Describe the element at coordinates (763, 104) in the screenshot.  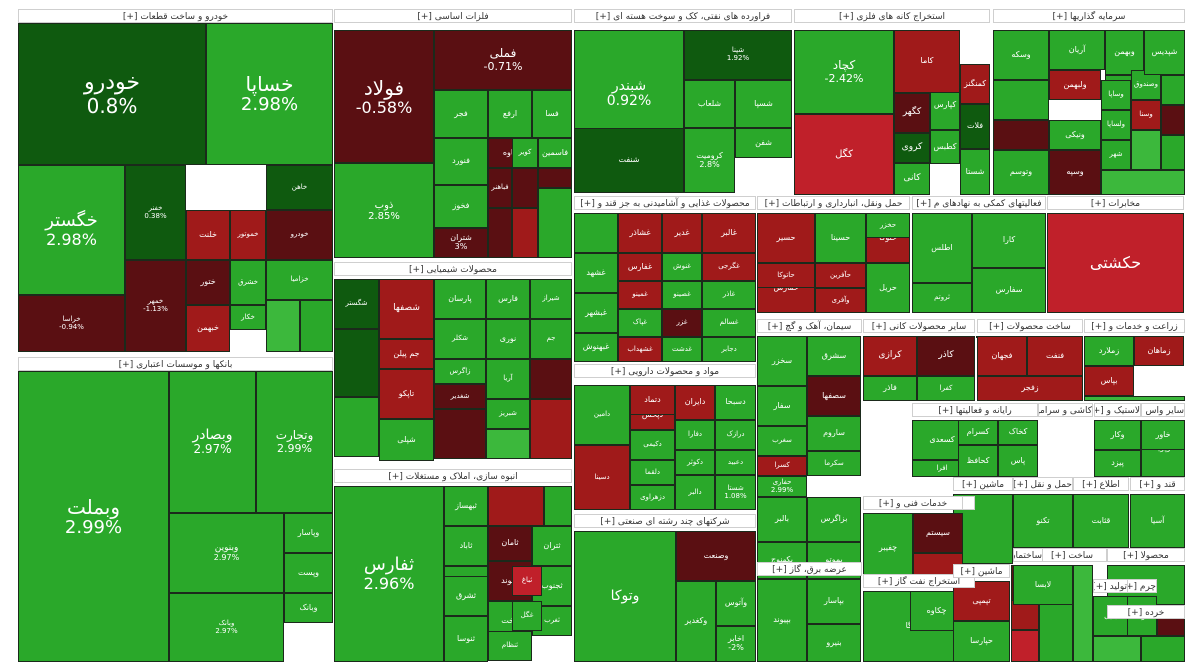
I see `treemap-tile: شسپا` at that location.